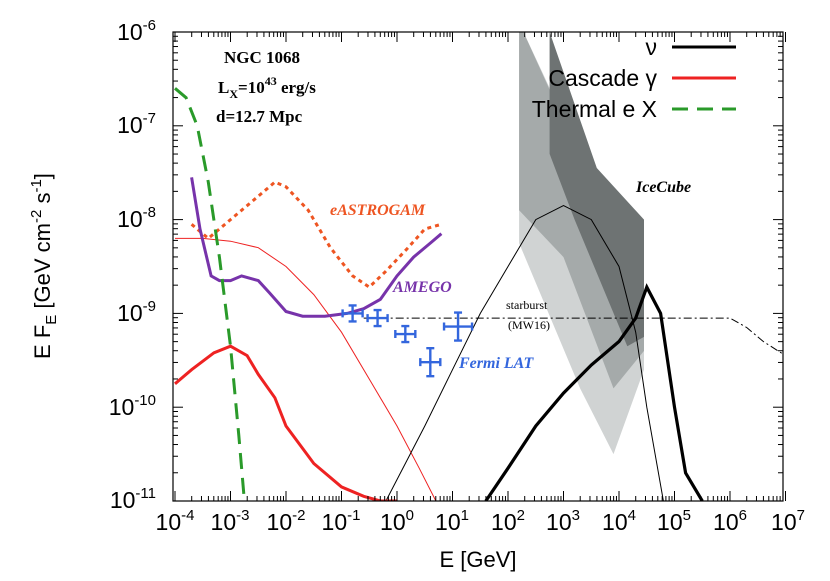 Image resolution: width=830 pixels, height=581 pixels. What do you see at coordinates (259, 116) in the screenshot?
I see `distance: d=12.7 Mpc` at bounding box center [259, 116].